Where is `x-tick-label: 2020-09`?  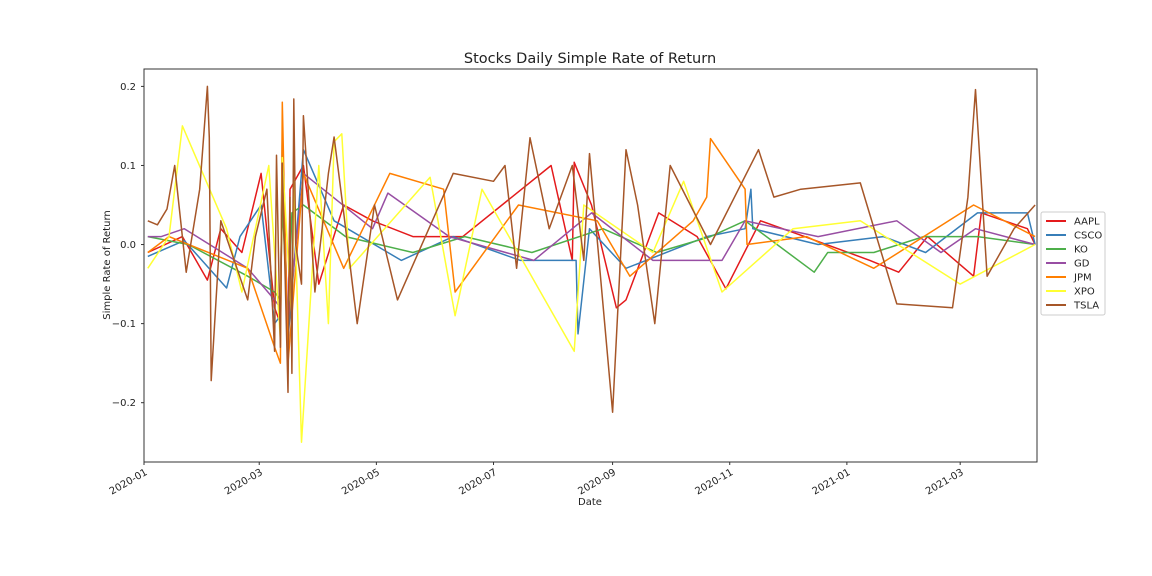
x-tick-label: 2020-09 is located at coordinates (597, 482).